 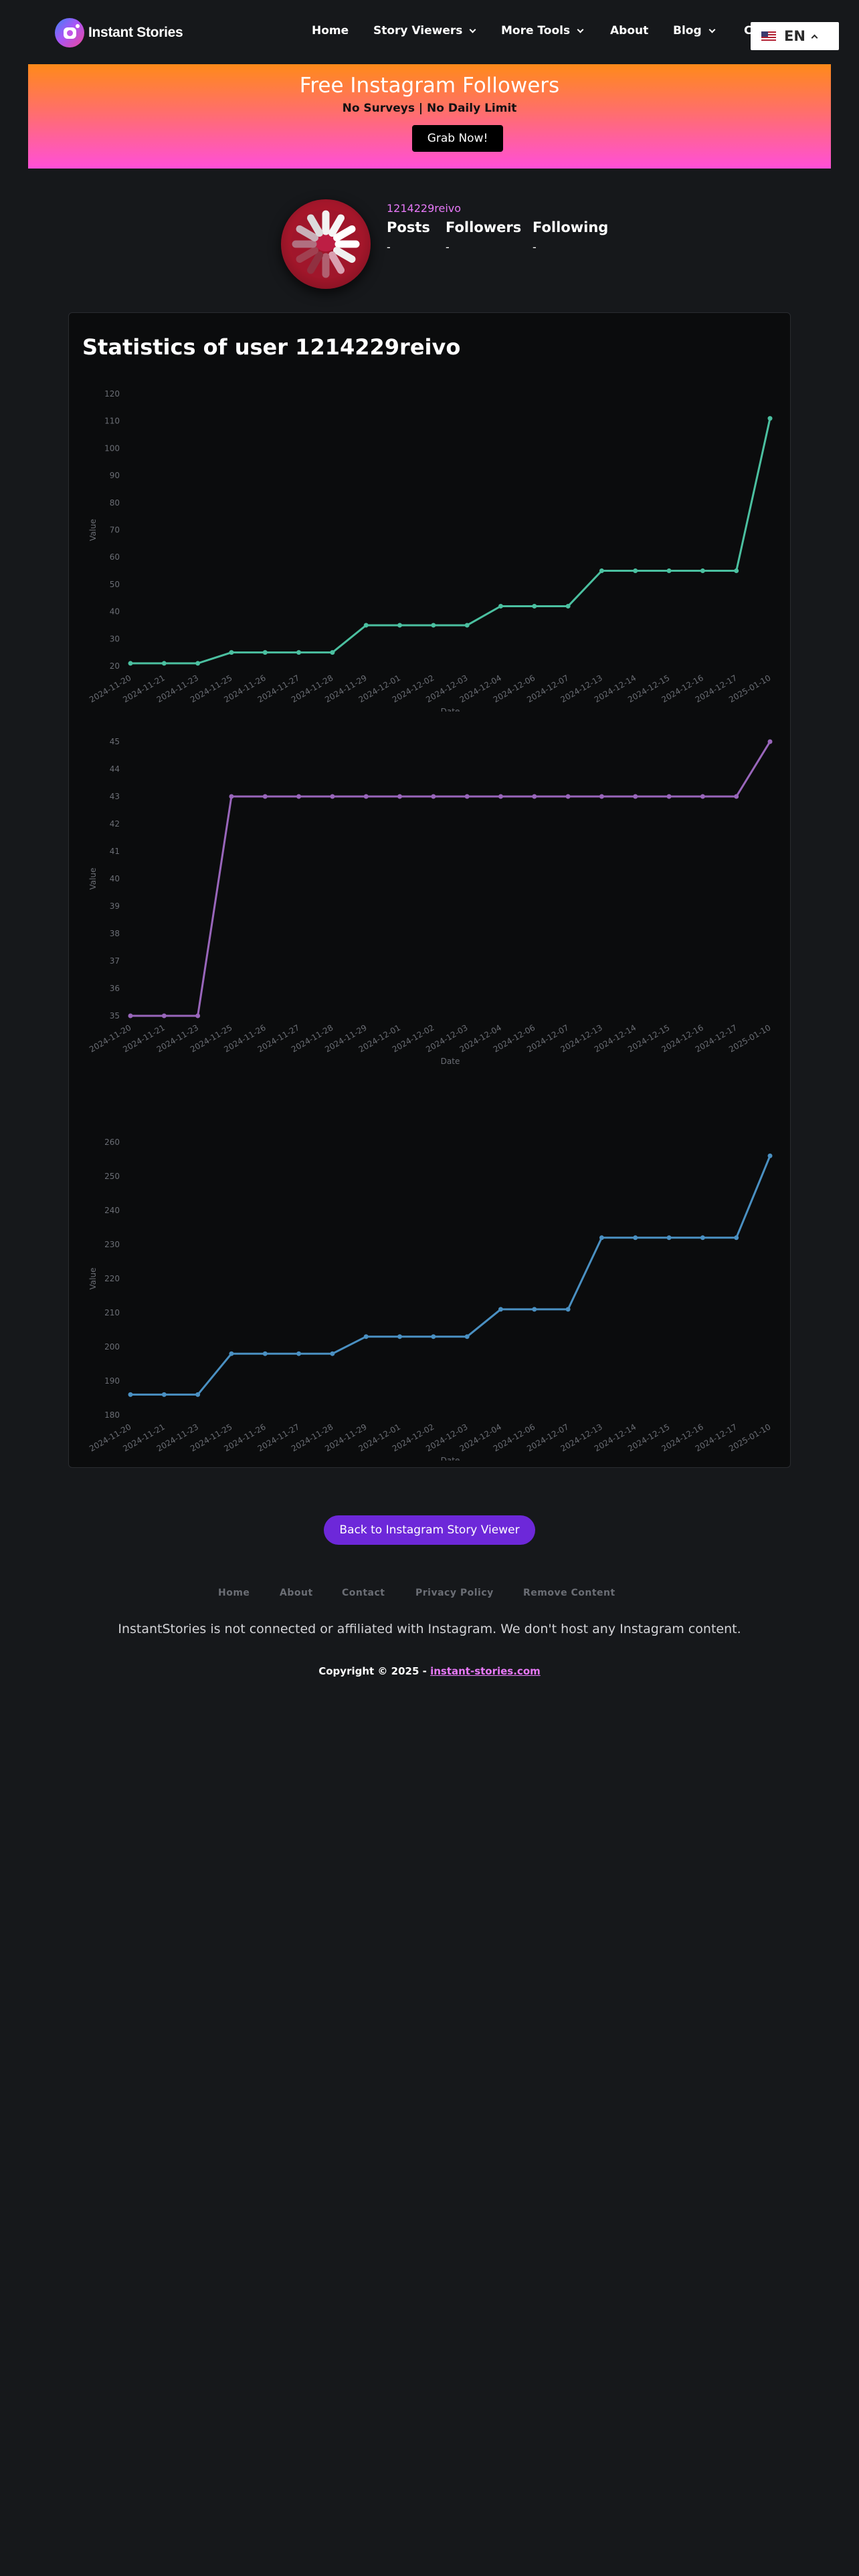 What do you see at coordinates (112, 1347) in the screenshot?
I see `y-tick-label: 200` at bounding box center [112, 1347].